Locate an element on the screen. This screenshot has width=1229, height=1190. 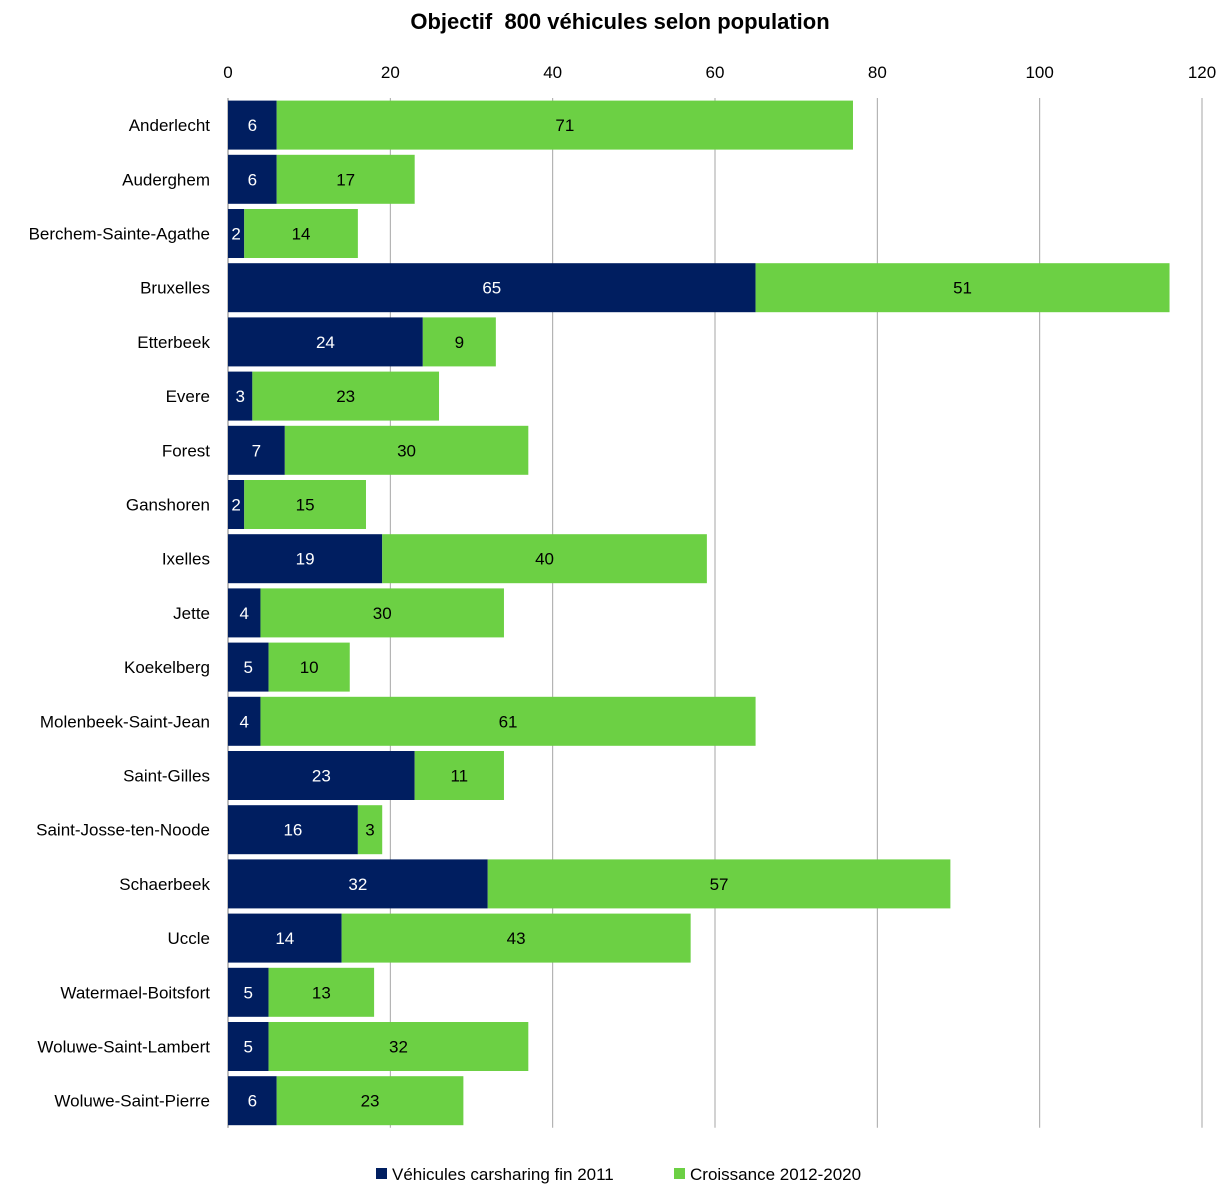
bar-data-label: 65 is located at coordinates (491, 288).